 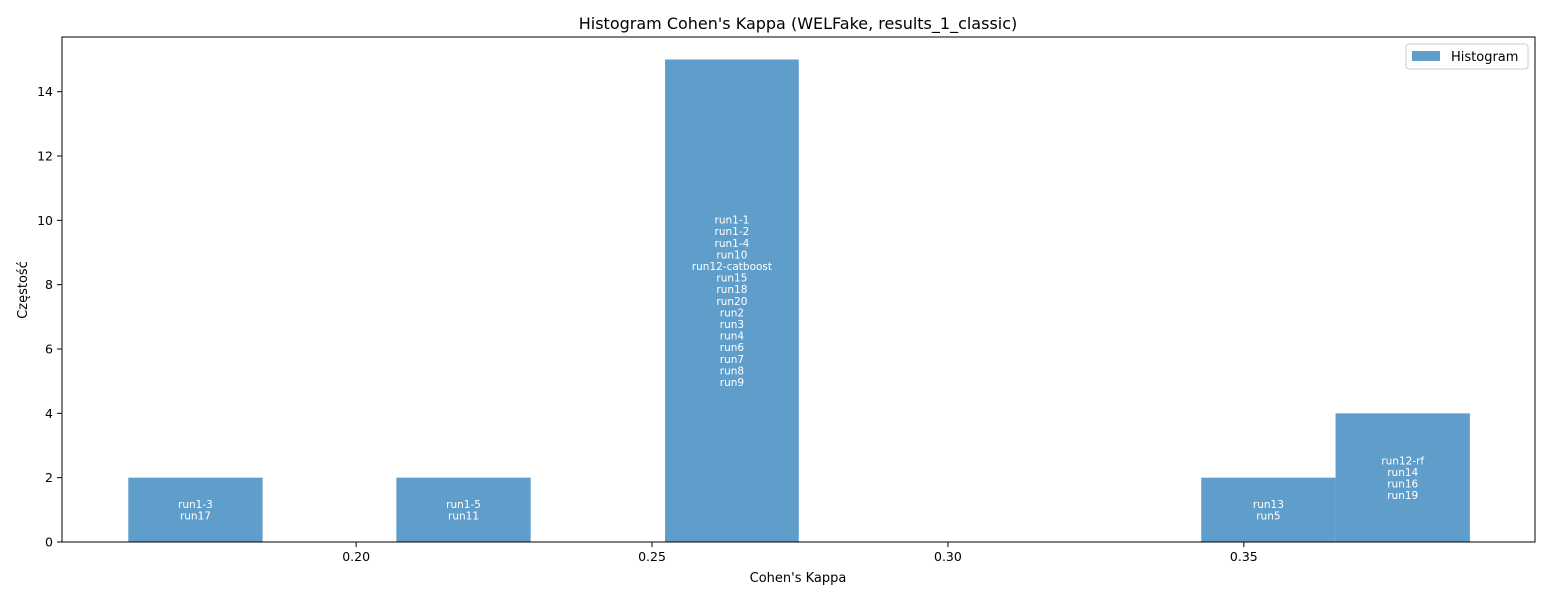 What do you see at coordinates (948, 556) in the screenshot?
I see `x-tick-label: 0.30` at bounding box center [948, 556].